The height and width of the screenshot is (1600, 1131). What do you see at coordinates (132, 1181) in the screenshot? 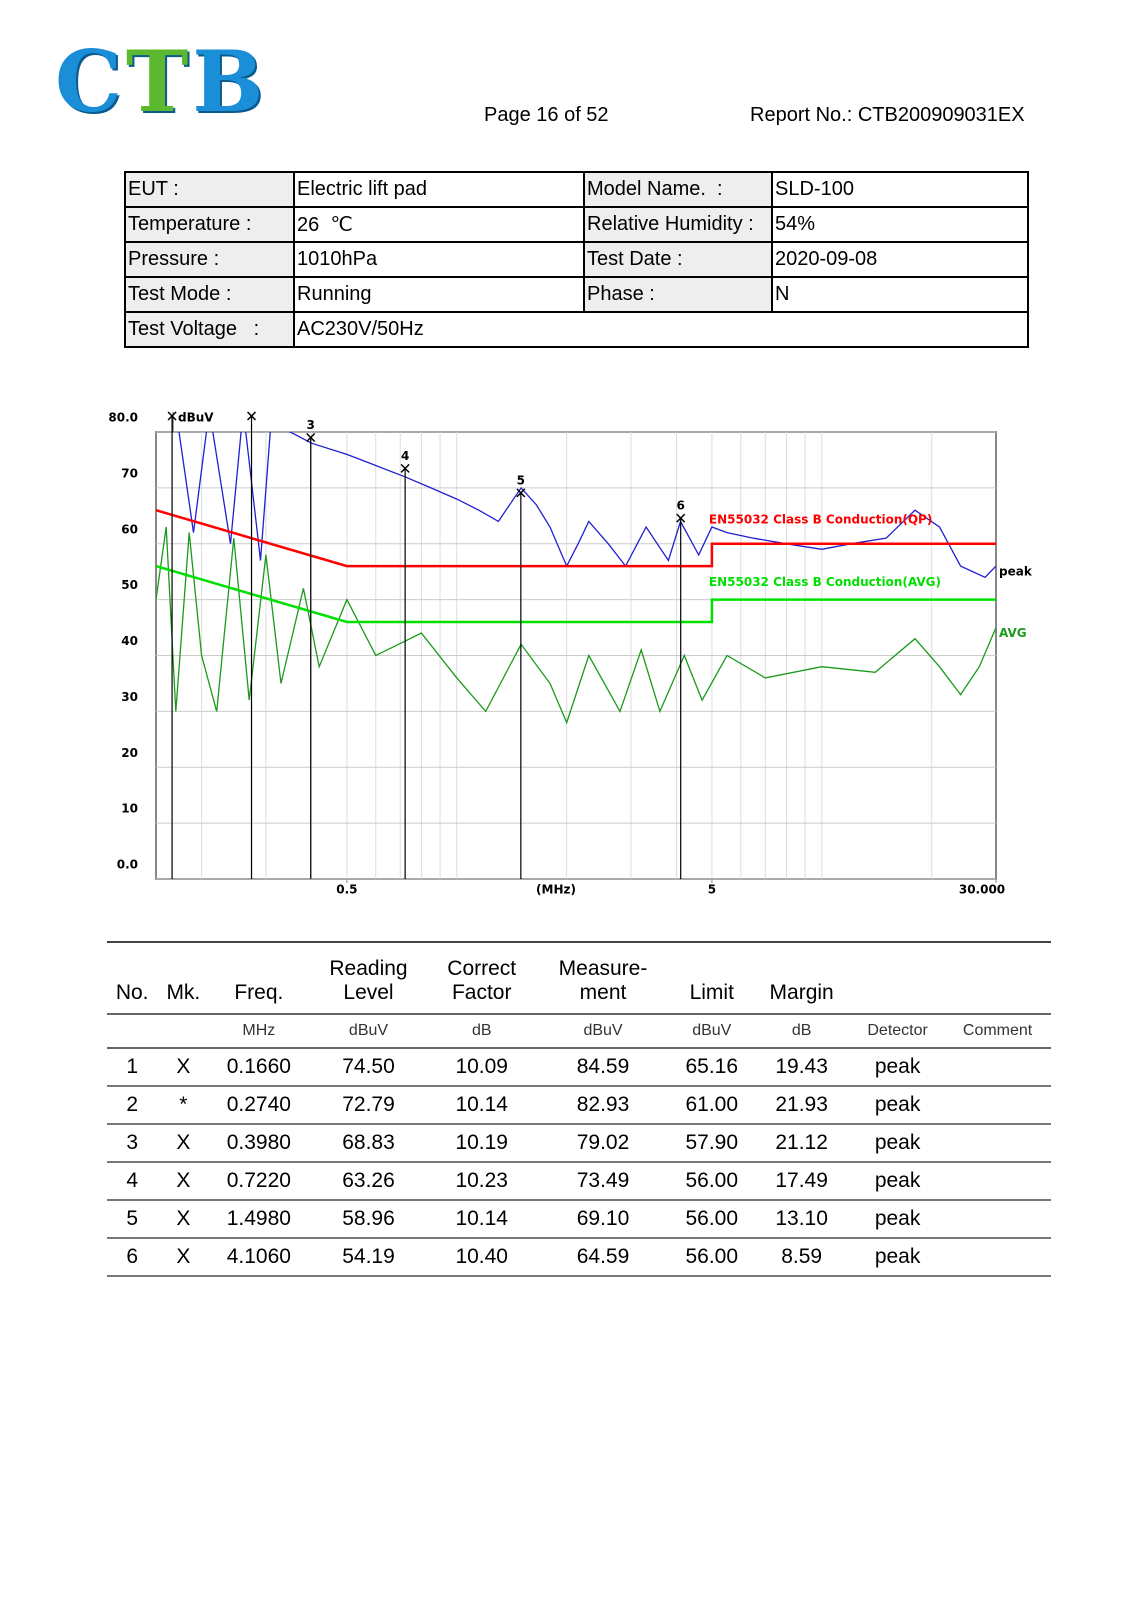
I see `cell: 4` at bounding box center [132, 1181].